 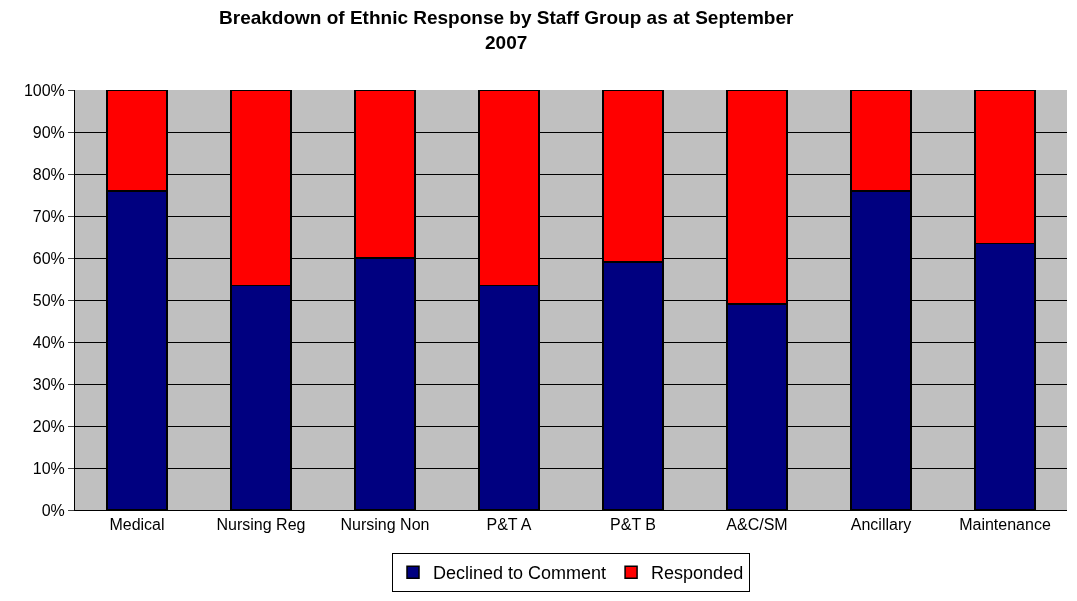 I want to click on x-tick-label: Medical, so click(x=137, y=525).